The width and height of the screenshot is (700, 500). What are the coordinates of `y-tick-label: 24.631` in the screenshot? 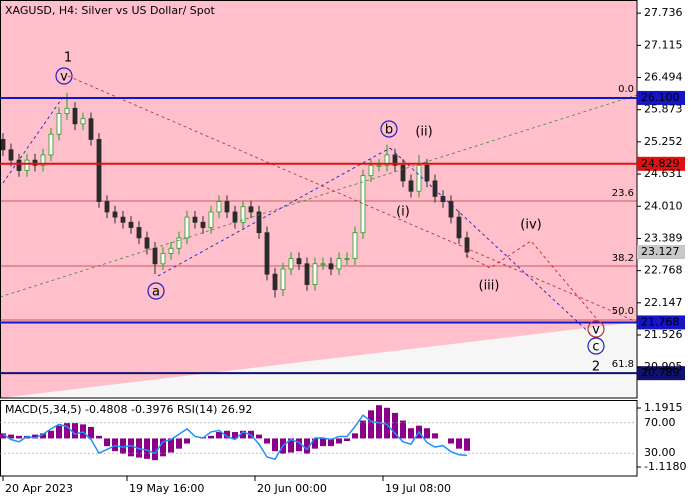 It's located at (663, 173).